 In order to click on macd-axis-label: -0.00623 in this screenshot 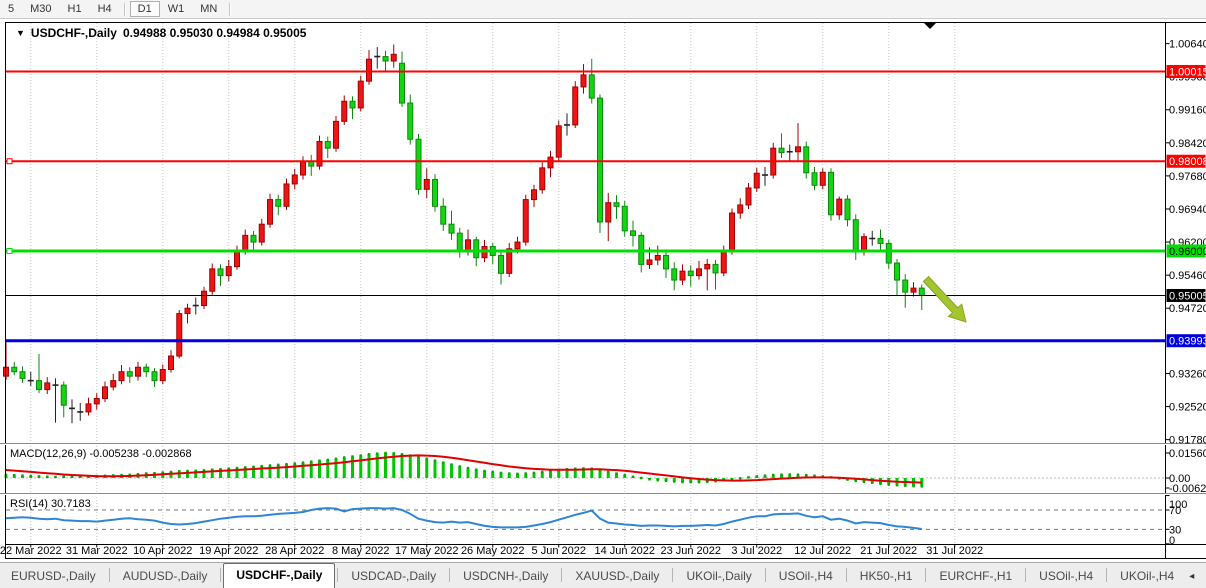, I will do `click(1187, 489)`.